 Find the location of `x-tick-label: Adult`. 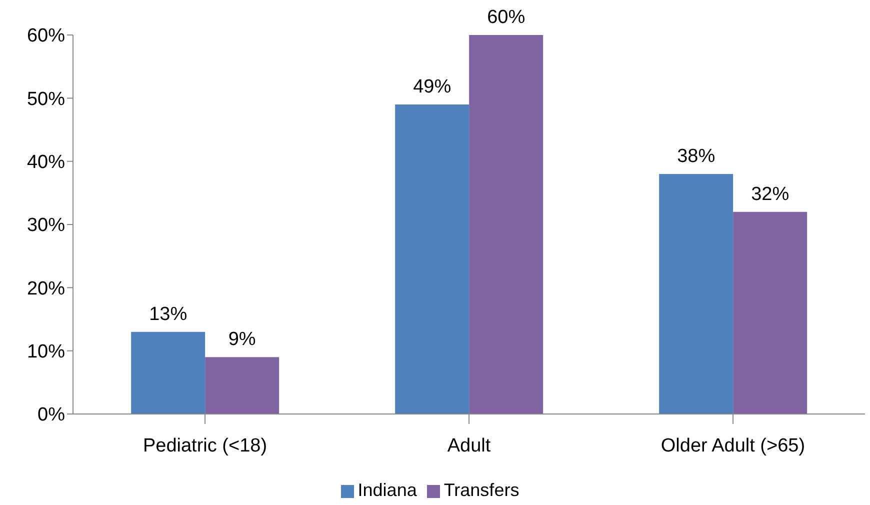

x-tick-label: Adult is located at coordinates (469, 445).